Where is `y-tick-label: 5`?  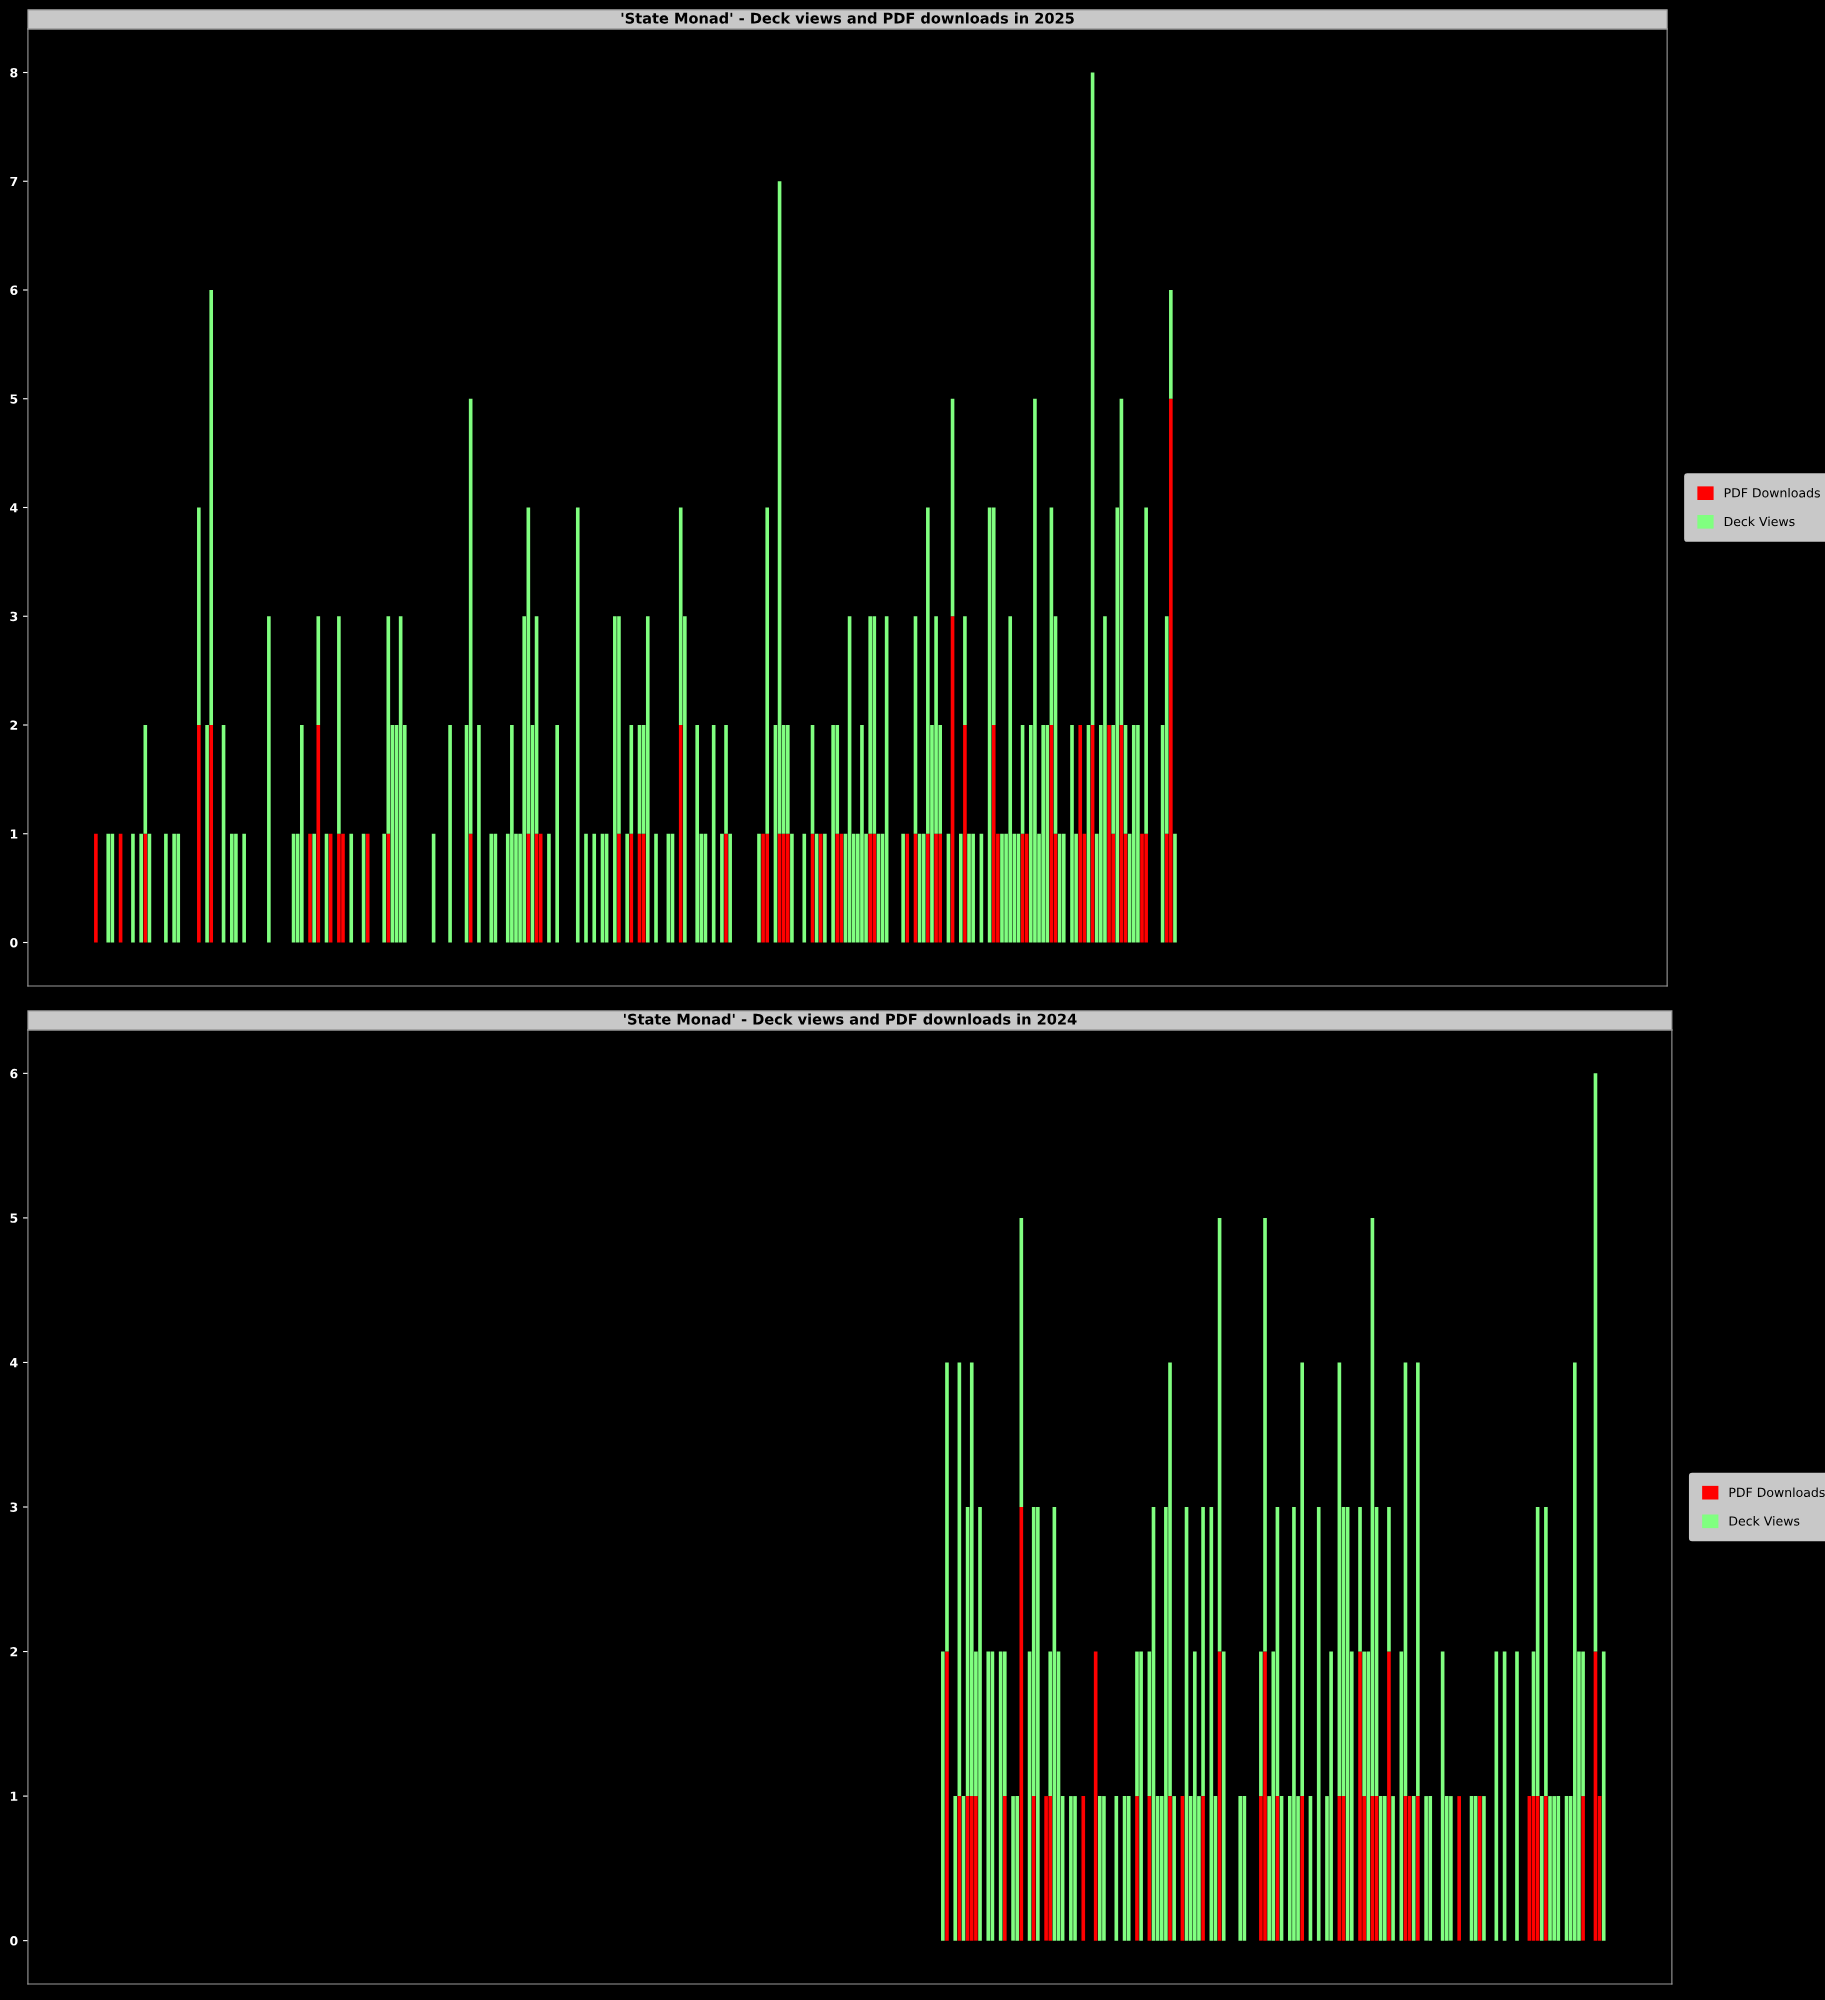 y-tick-label: 5 is located at coordinates (14, 399).